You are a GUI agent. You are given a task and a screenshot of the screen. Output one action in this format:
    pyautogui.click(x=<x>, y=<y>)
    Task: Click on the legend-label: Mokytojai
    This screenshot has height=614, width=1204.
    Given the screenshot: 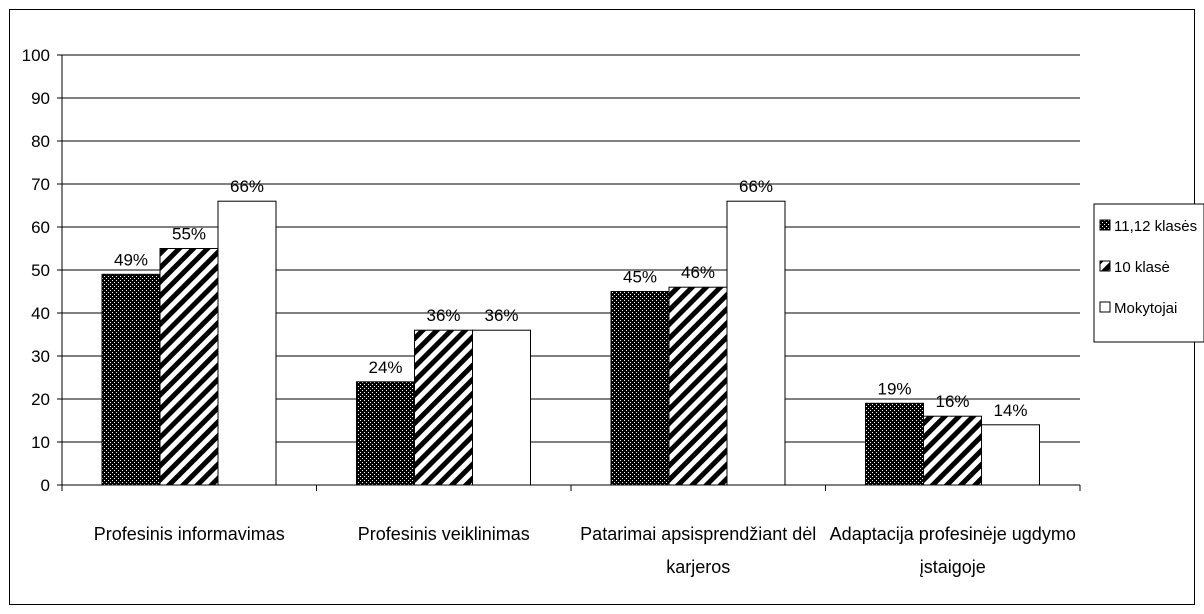 What is the action you would take?
    pyautogui.click(x=1145, y=308)
    